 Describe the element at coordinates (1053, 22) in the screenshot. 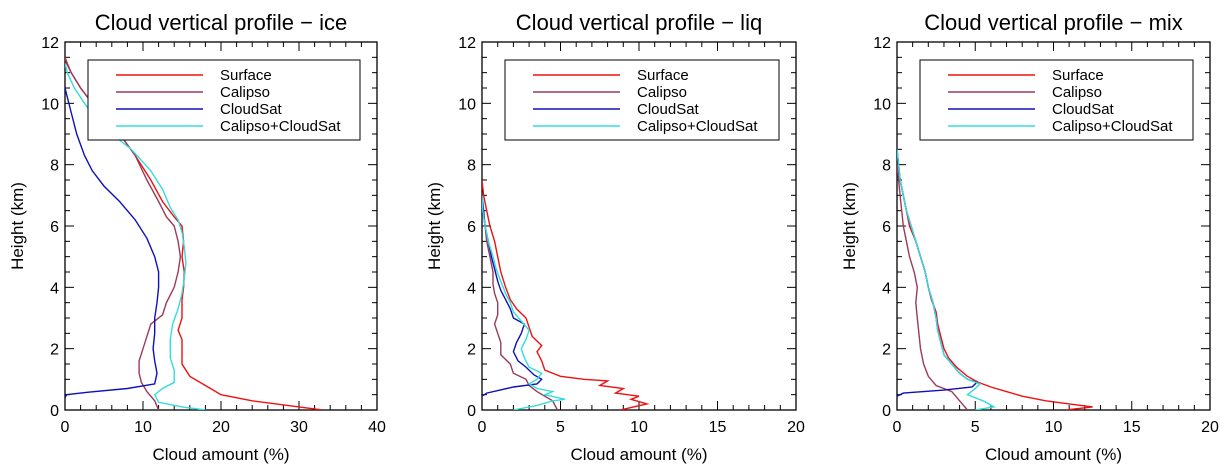

I see `chart-title: Cloud vertical profile − mix` at that location.